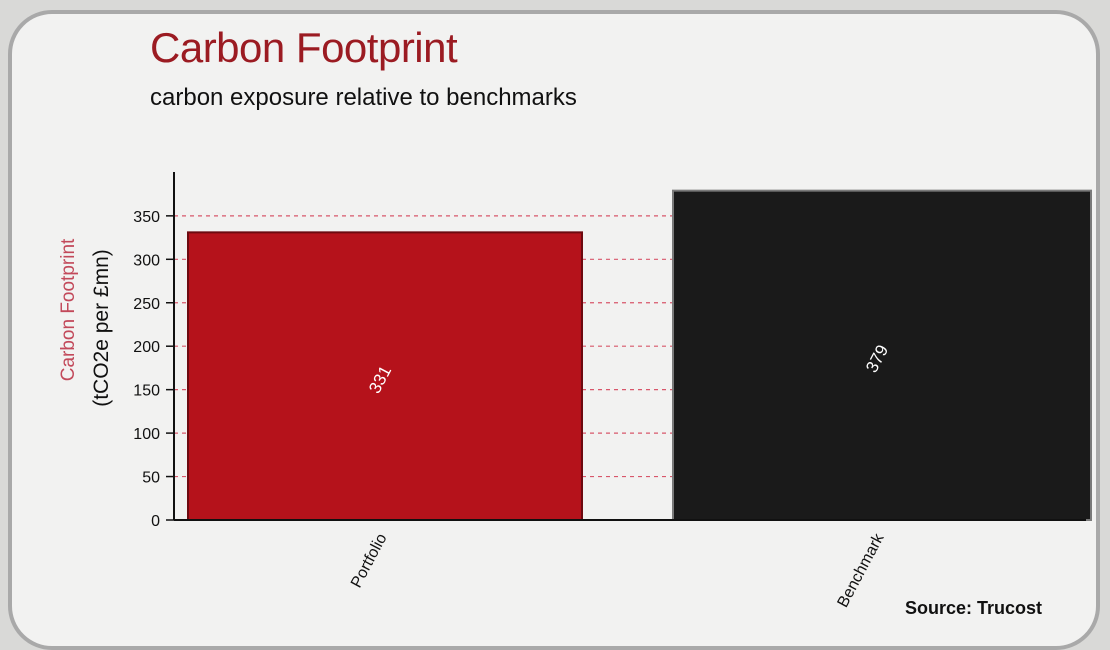  Describe the element at coordinates (151, 478) in the screenshot. I see `y-tick-label: 50` at that location.